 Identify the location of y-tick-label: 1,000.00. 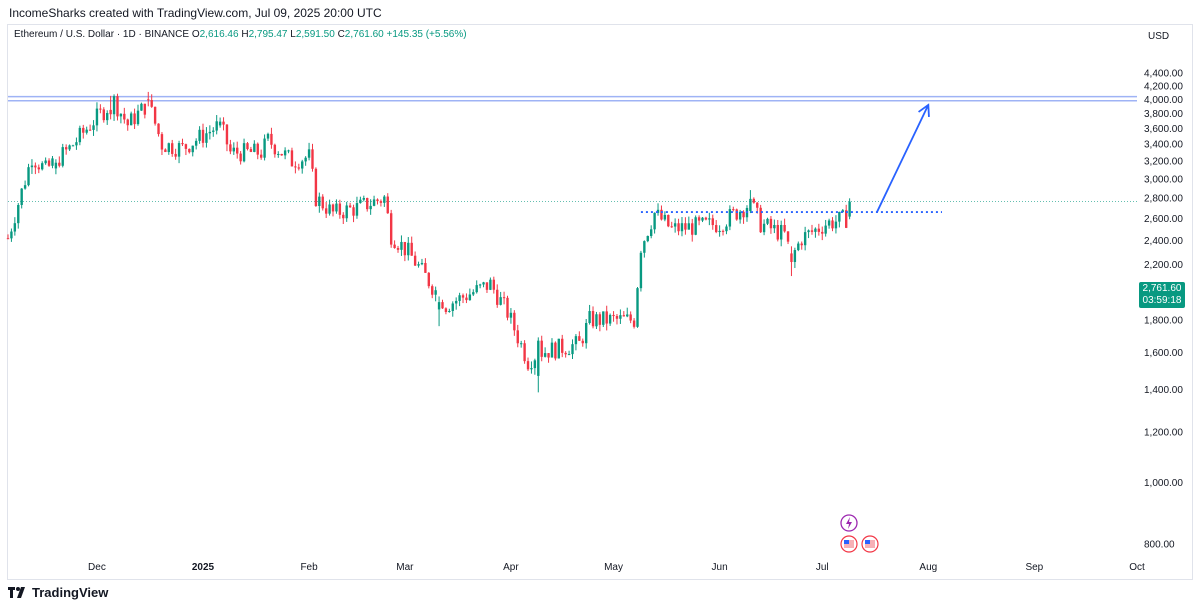
(1163, 483).